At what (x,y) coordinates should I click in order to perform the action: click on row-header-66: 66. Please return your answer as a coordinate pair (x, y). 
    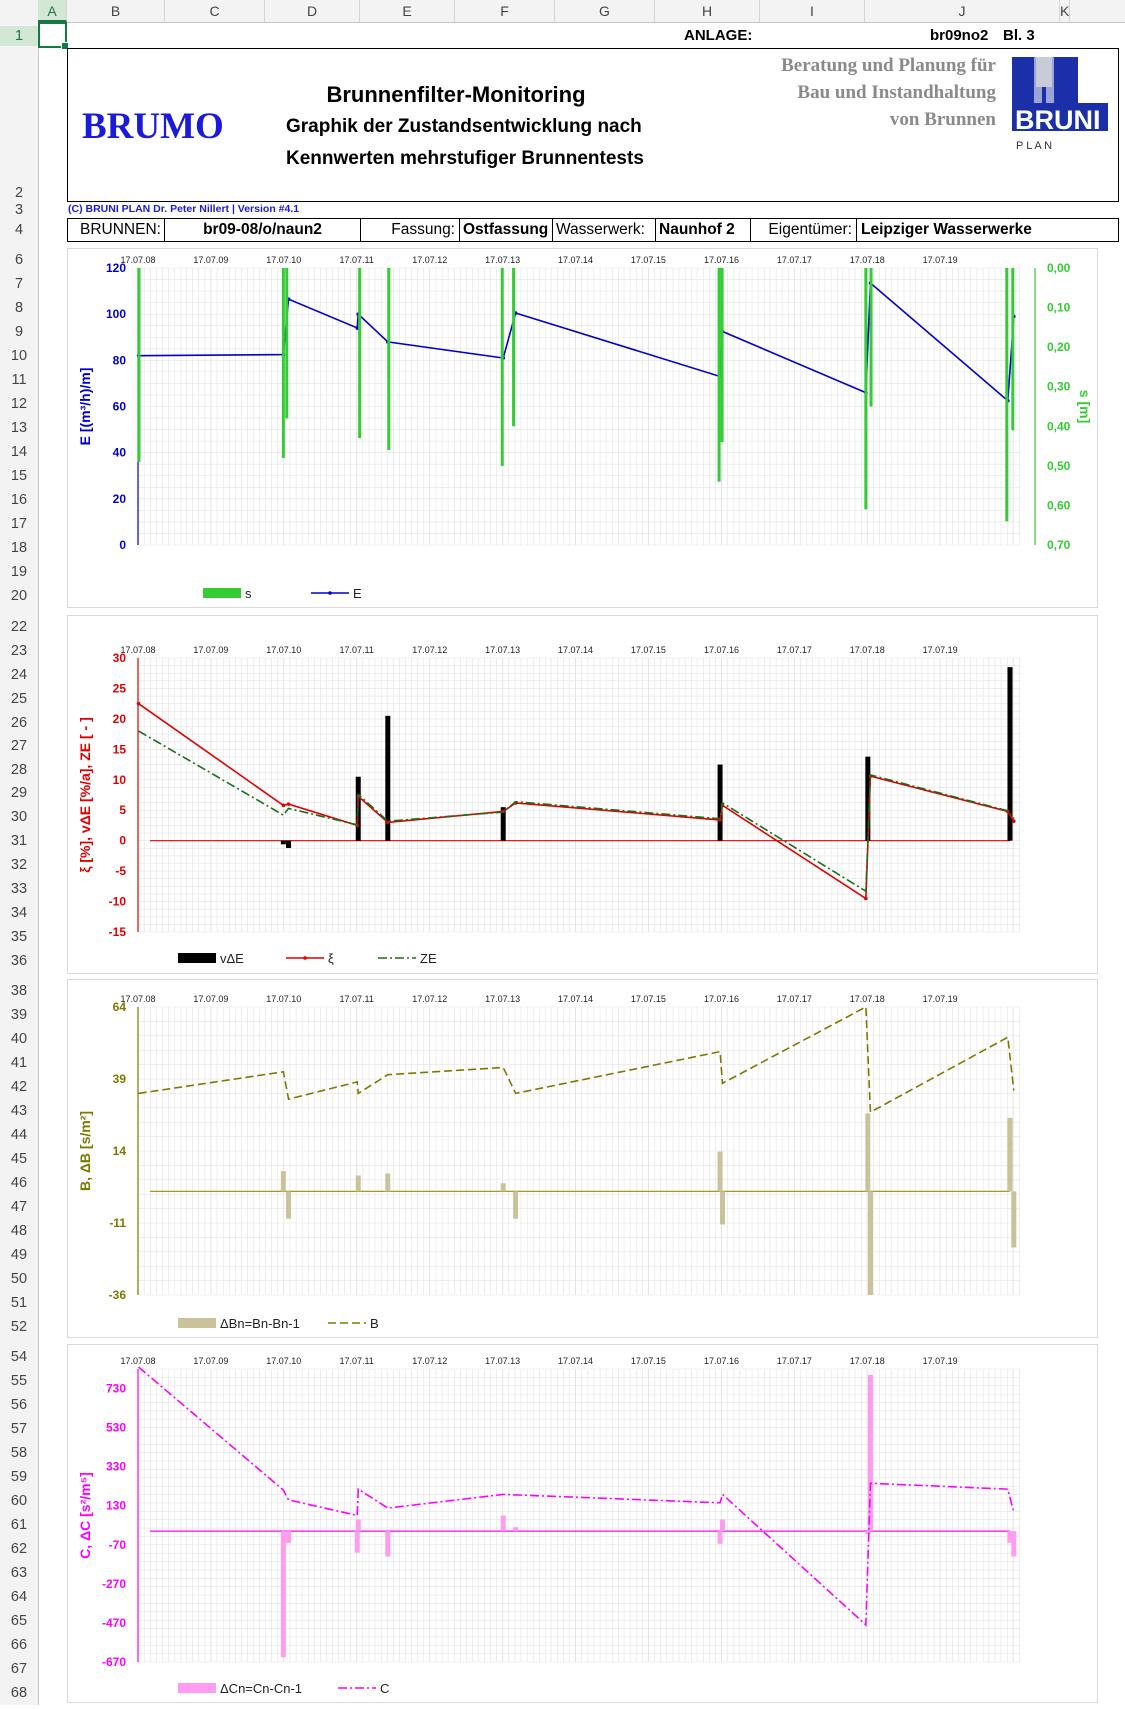
    Looking at the image, I should click on (19, 1645).